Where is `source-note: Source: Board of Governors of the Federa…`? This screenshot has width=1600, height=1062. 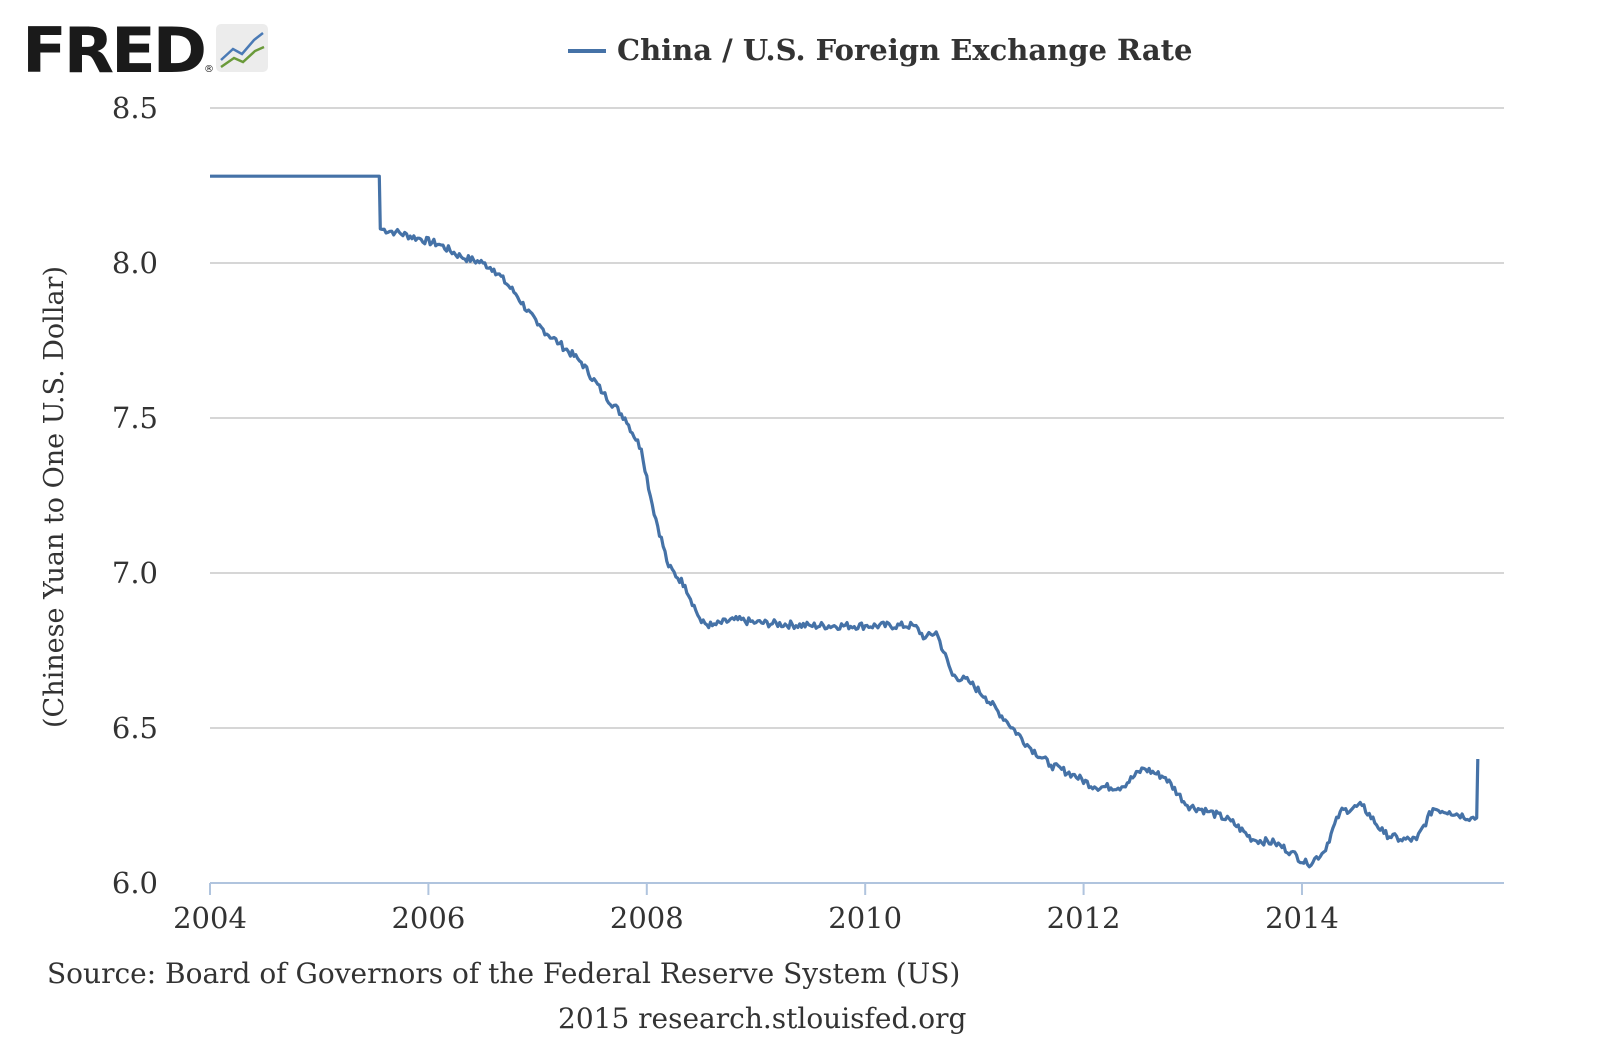
source-note: Source: Board of Governors of the Federa… is located at coordinates (503, 973).